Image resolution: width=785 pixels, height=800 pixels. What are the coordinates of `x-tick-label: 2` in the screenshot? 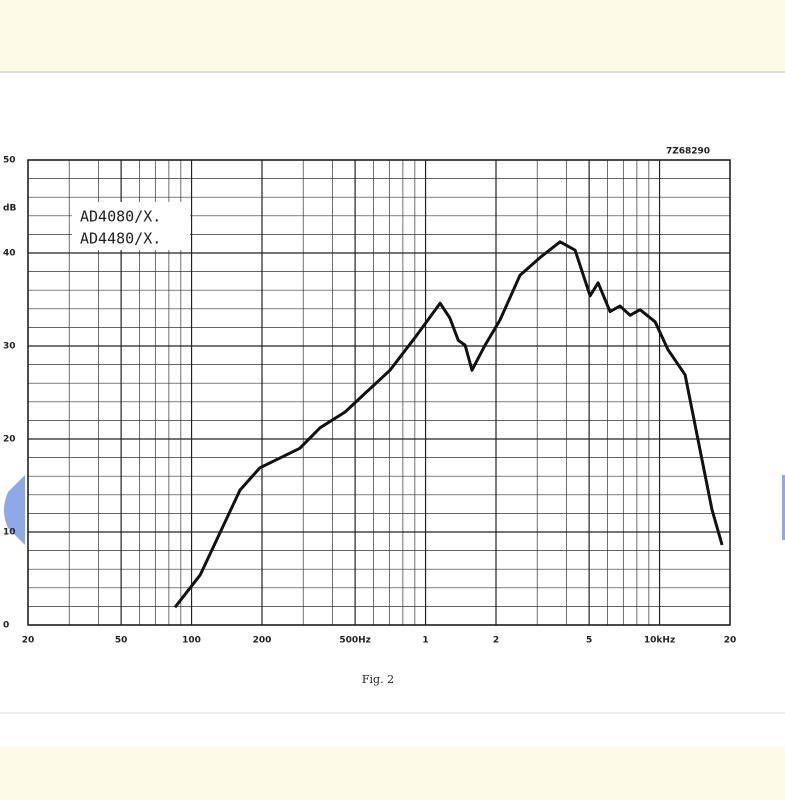 It's located at (496, 641).